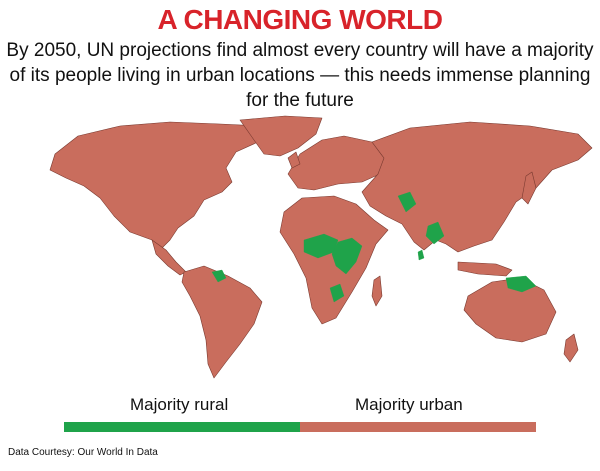  I want to click on legend-swatch-rural, so click(182, 427).